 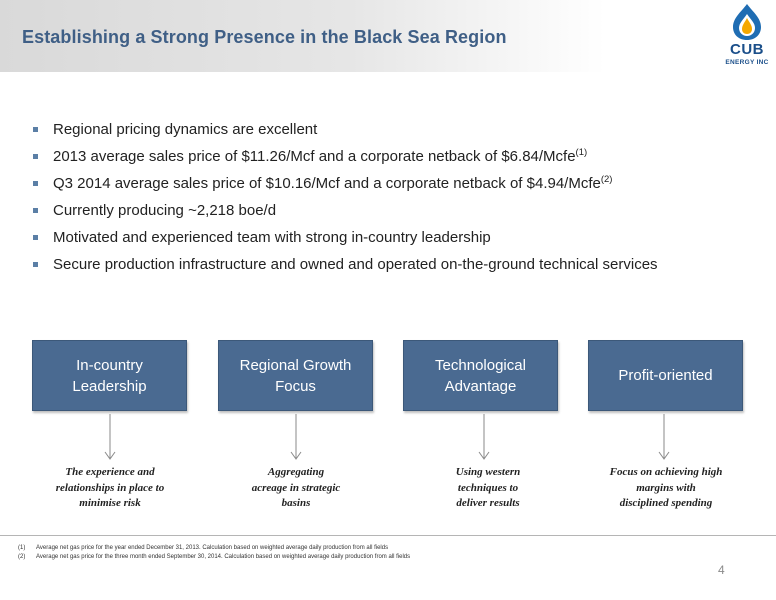 What do you see at coordinates (581, 152) in the screenshot?
I see `footnote-ref: (1)` at bounding box center [581, 152].